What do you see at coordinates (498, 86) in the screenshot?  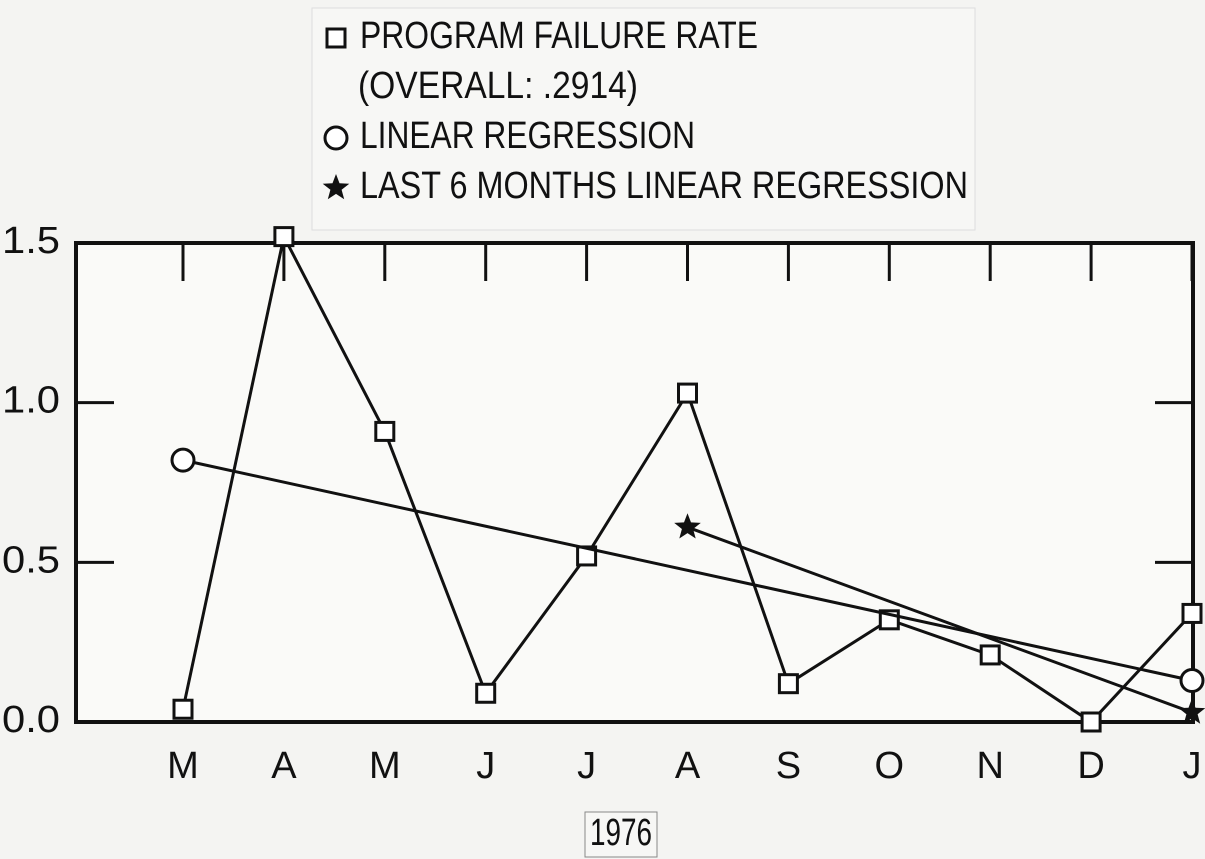 I see `annotation: (OVERALL: .2914)` at bounding box center [498, 86].